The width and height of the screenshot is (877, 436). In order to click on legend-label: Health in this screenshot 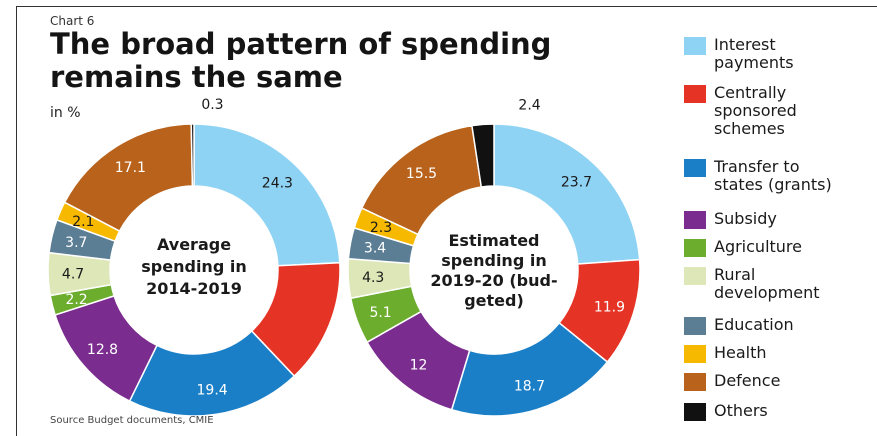, I will do `click(740, 352)`.